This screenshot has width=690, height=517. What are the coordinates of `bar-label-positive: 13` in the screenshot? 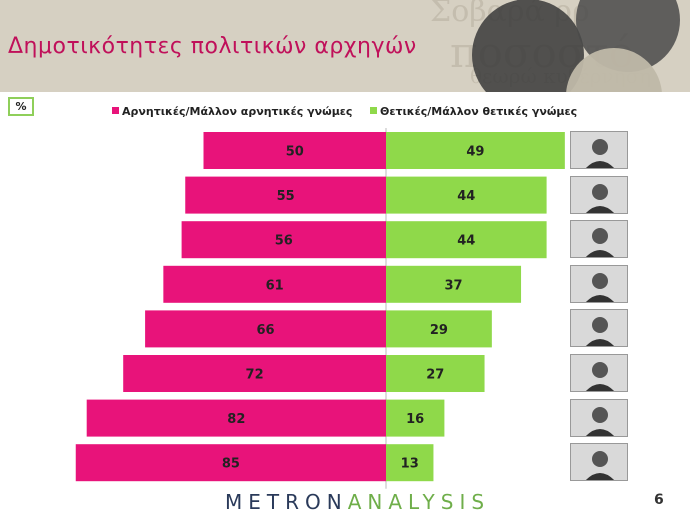 It's located at (410, 464).